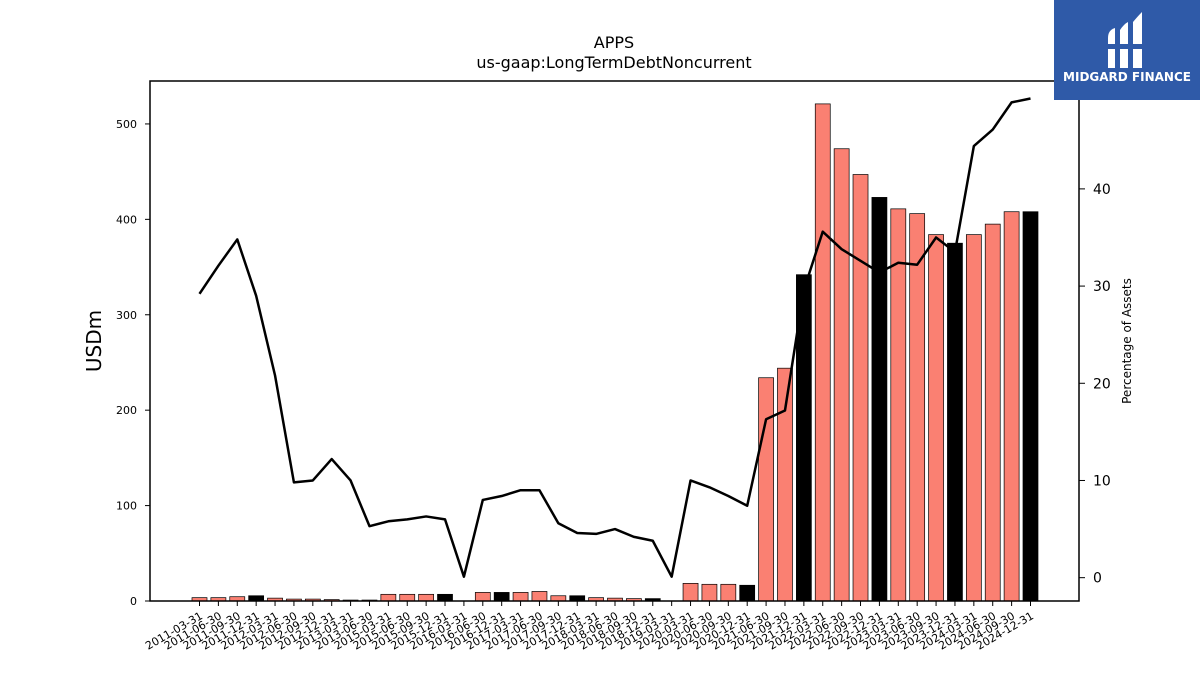 The width and height of the screenshot is (1200, 675). What do you see at coordinates (94, 341) in the screenshot?
I see `y-axis-label: USDm` at bounding box center [94, 341].